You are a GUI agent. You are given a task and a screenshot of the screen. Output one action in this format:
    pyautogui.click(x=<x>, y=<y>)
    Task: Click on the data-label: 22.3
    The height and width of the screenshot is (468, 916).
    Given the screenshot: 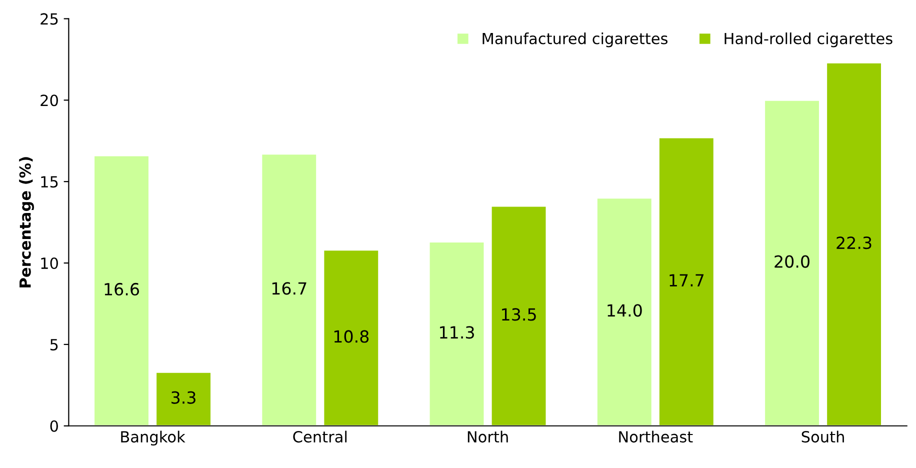 What is the action you would take?
    pyautogui.click(x=854, y=243)
    